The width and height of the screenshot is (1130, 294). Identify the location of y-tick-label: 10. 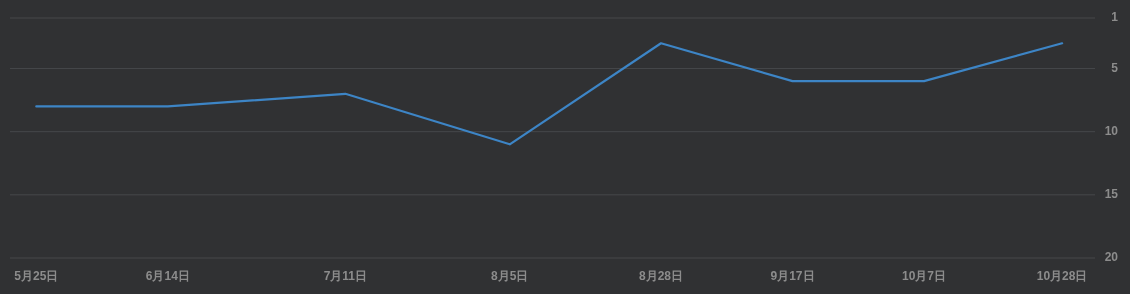
(1111, 130).